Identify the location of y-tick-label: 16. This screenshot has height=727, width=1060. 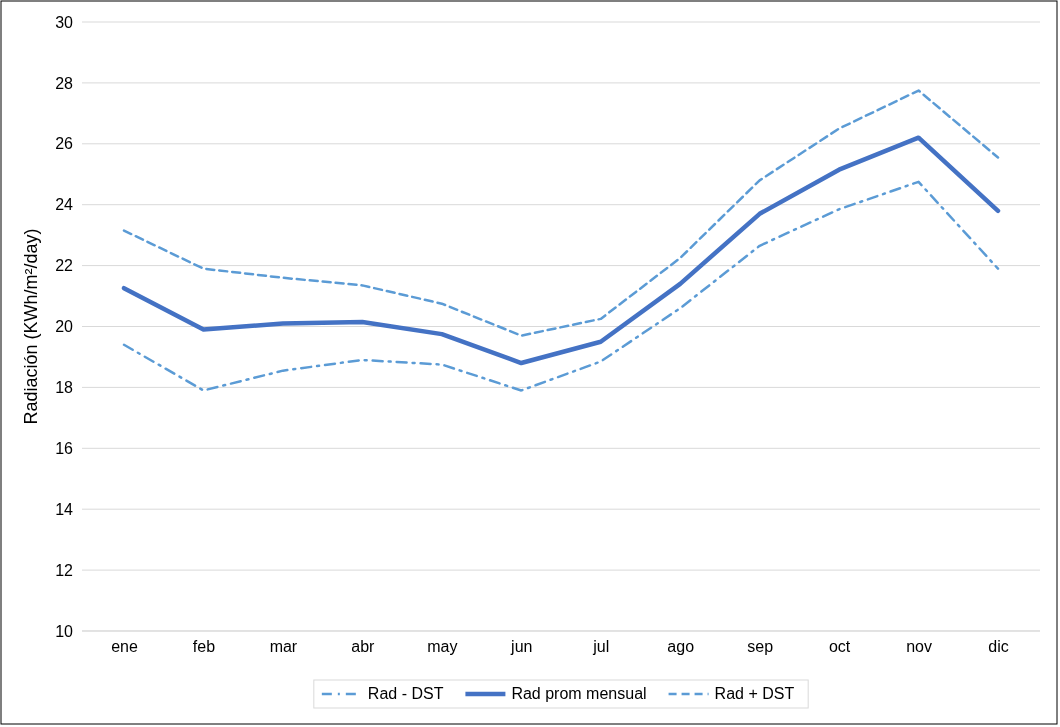
(64, 448).